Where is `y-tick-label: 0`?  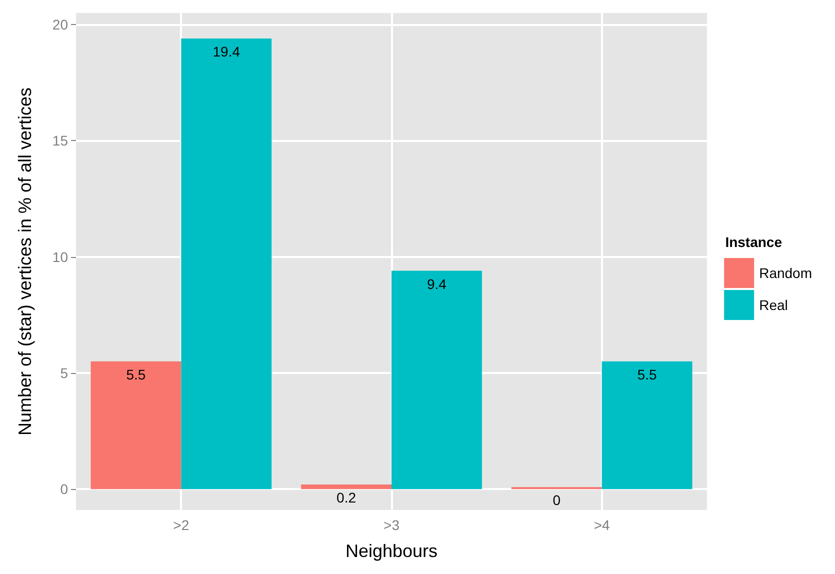
y-tick-label: 0 is located at coordinates (64, 489).